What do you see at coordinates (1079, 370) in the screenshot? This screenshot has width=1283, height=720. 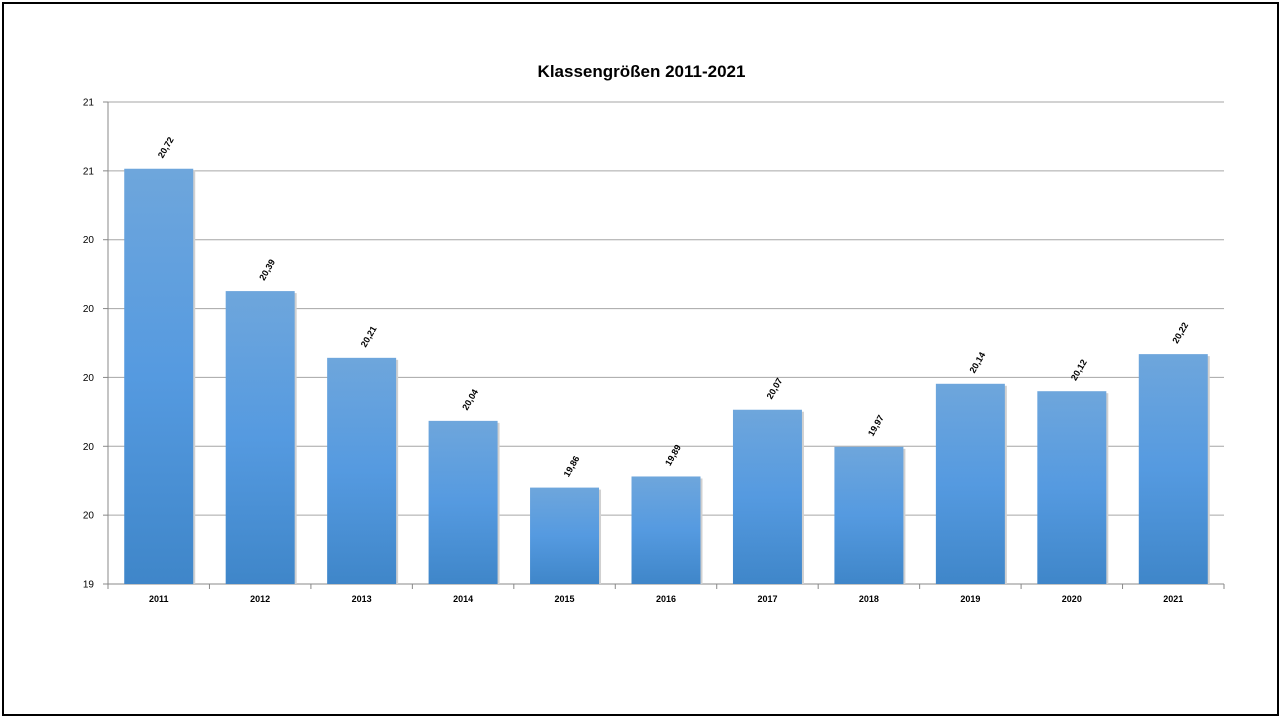 I see `data-label: 20,12` at bounding box center [1079, 370].